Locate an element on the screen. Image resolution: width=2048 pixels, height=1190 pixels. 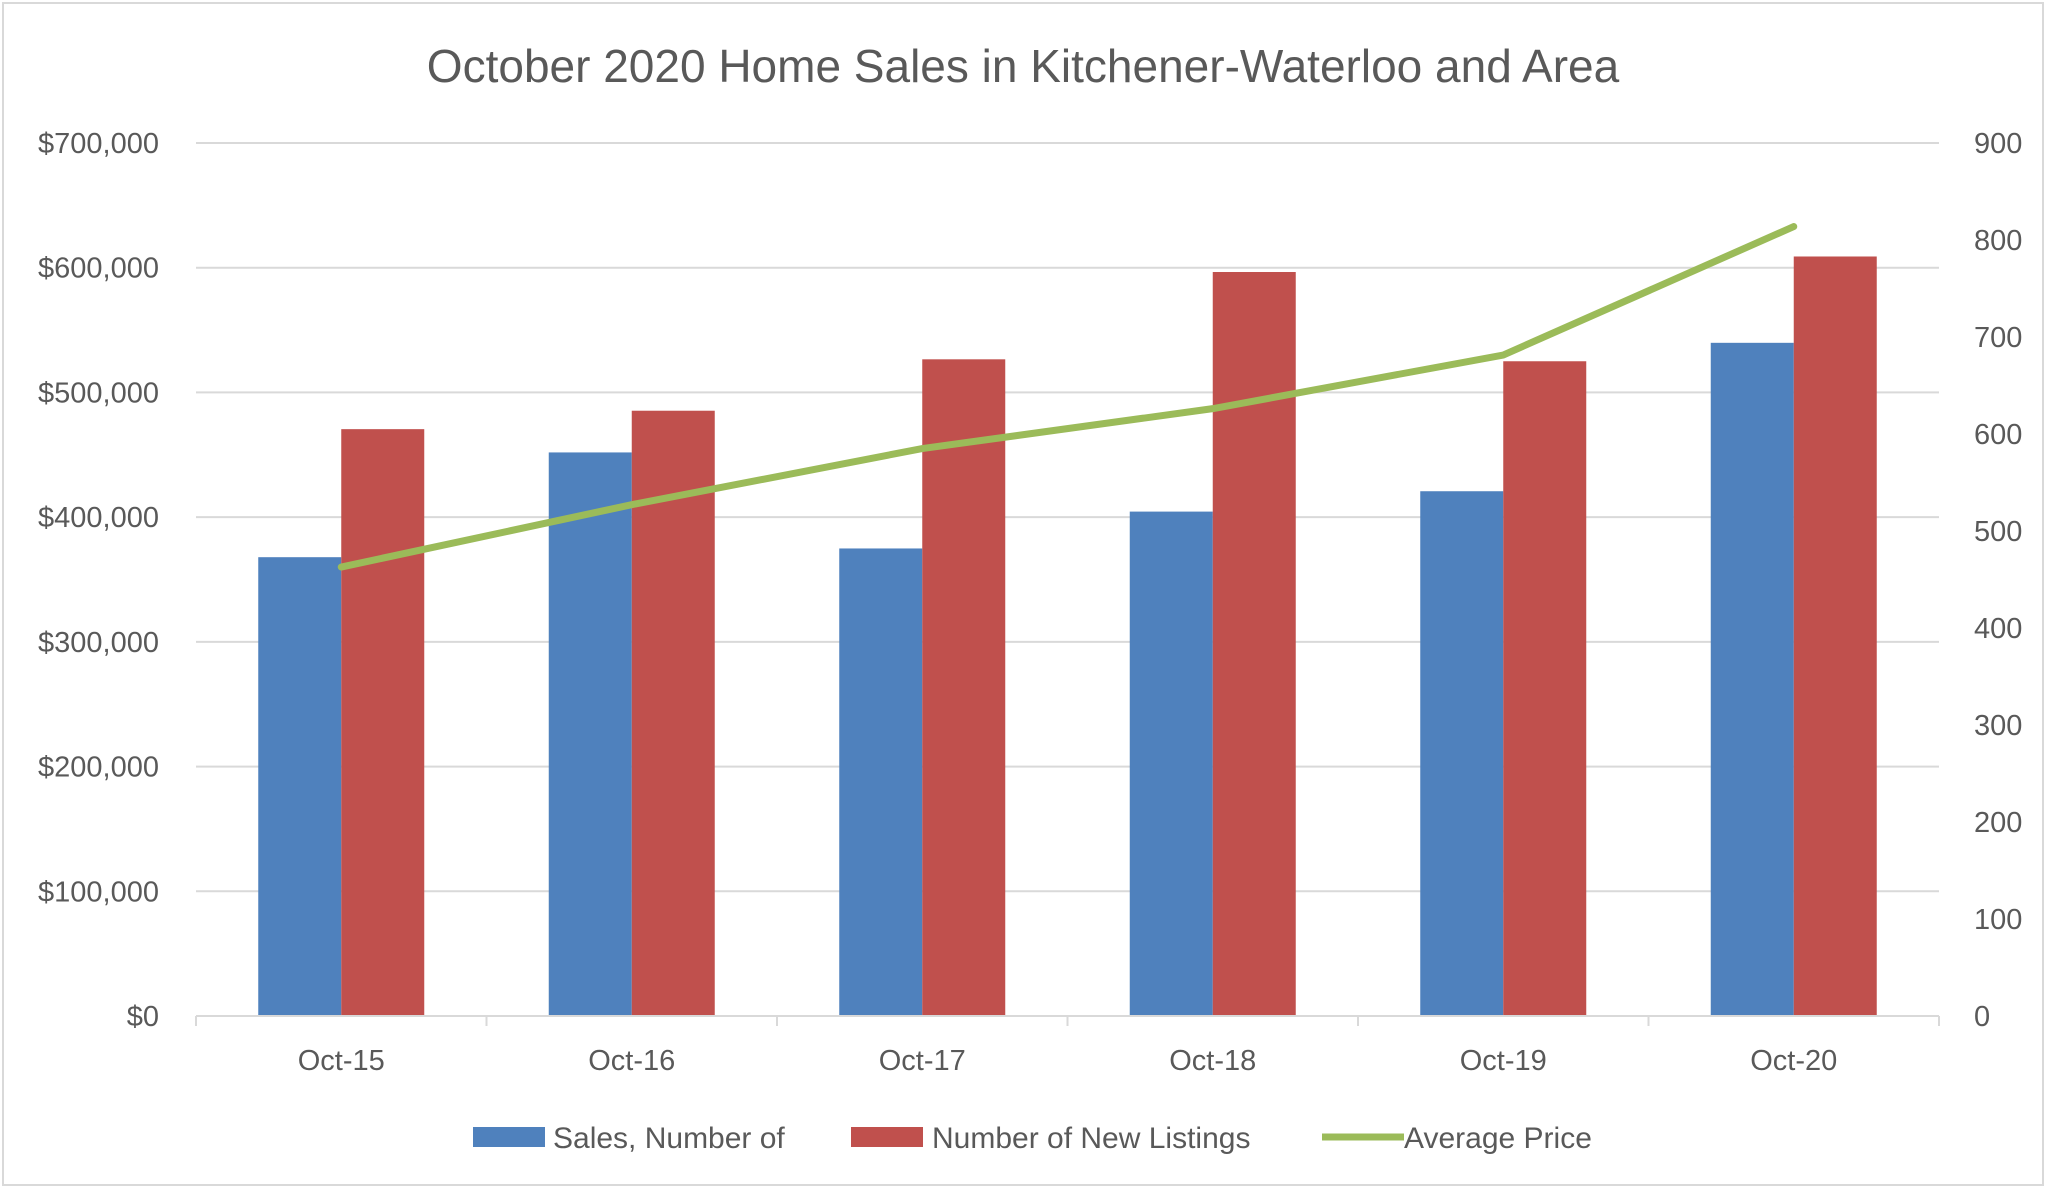
x-axis-tick-label: Oct-16 is located at coordinates (631, 1061).